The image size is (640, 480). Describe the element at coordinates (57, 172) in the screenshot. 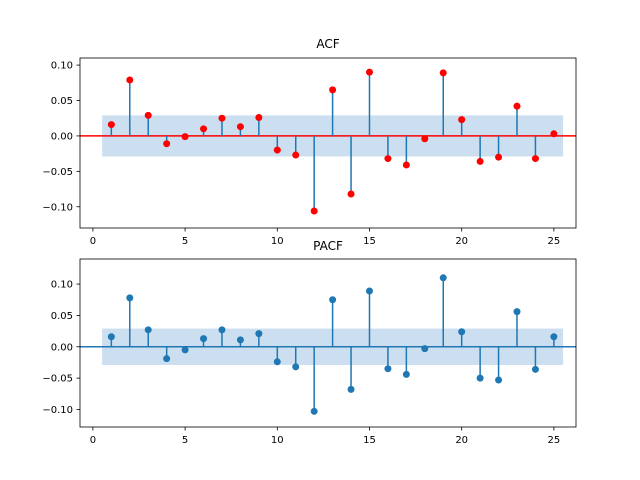

I see `acf-ytick-label: −0.05` at that location.